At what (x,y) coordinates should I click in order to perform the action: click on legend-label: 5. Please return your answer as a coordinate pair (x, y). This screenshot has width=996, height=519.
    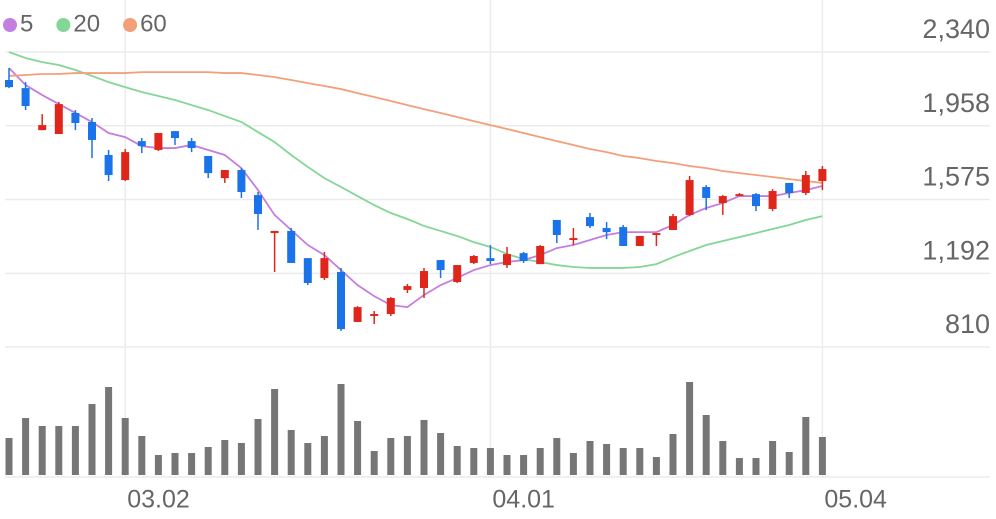
    Looking at the image, I should click on (26, 23).